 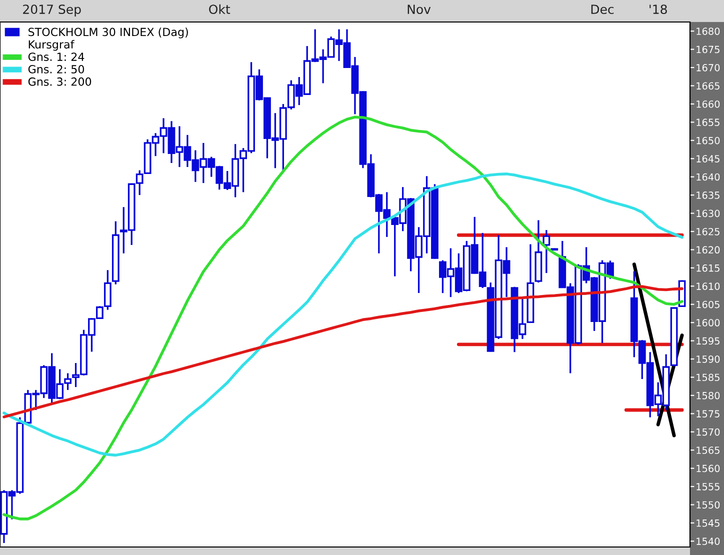 What do you see at coordinates (708, 158) in the screenshot?
I see `y-tick-label: 1645` at bounding box center [708, 158].